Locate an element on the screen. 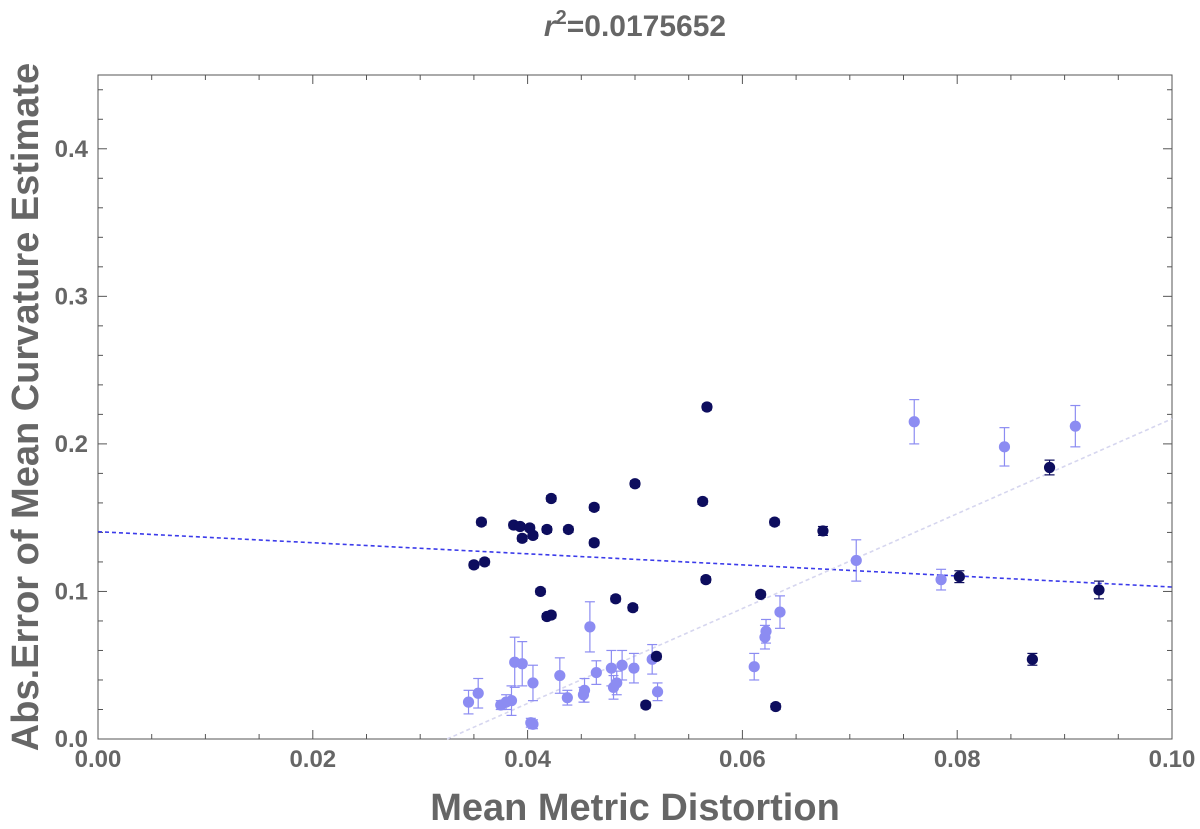  y-tick-label: 0.4 is located at coordinates (72, 149).